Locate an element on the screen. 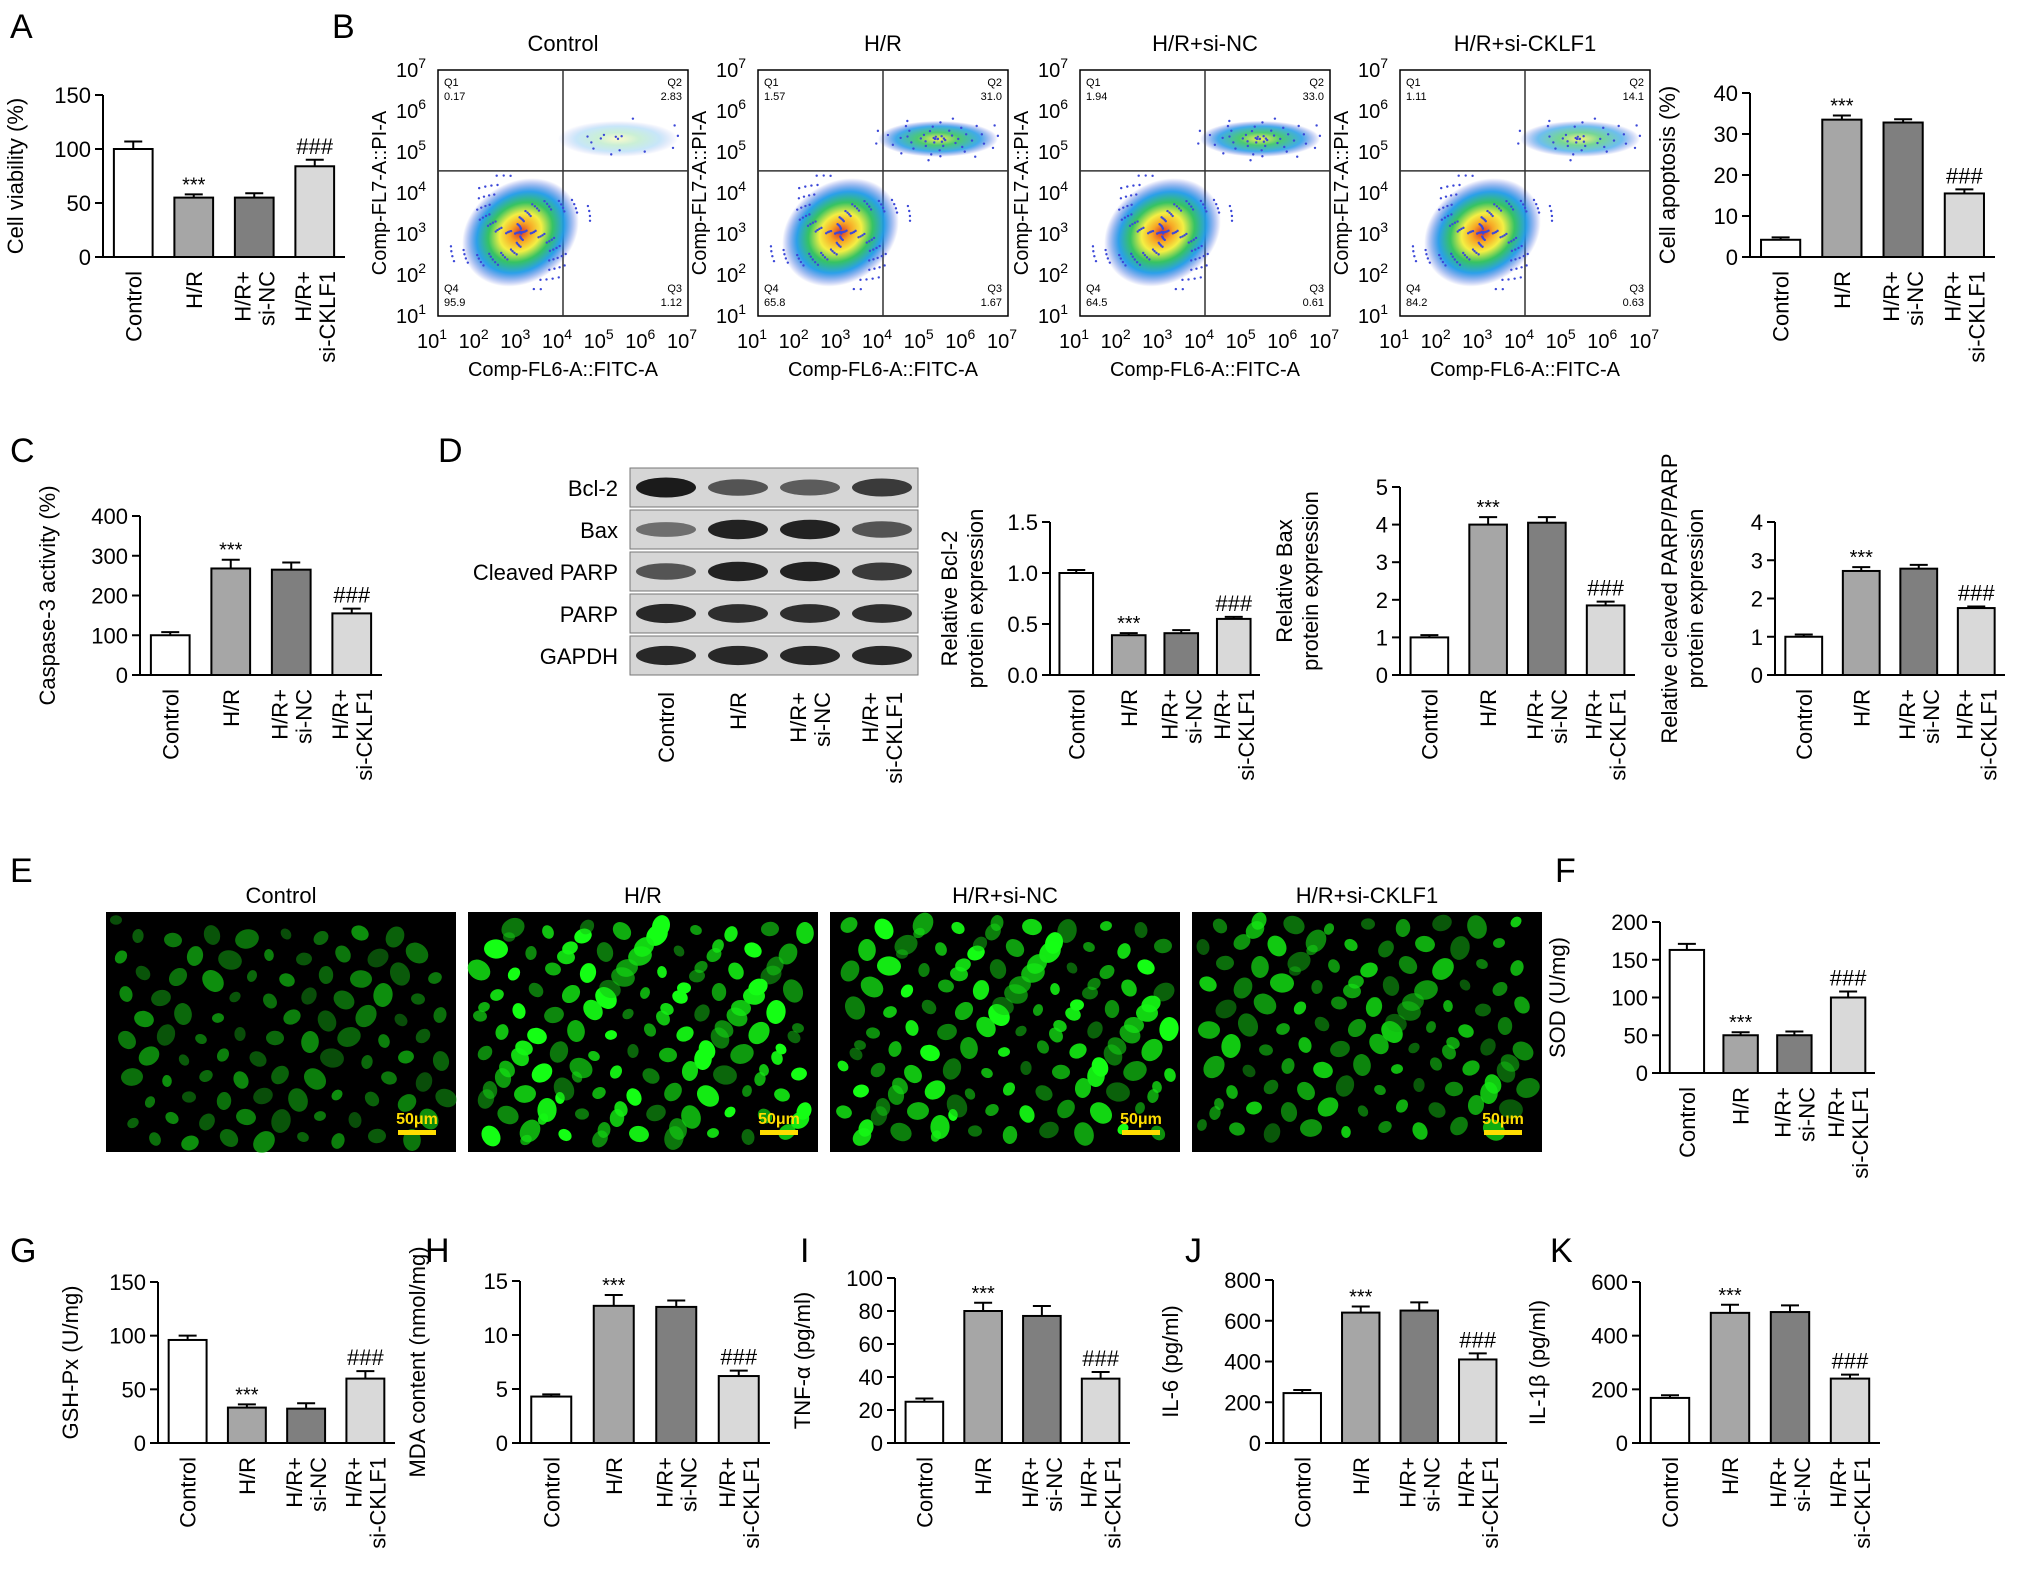 The height and width of the screenshot is (1571, 2032). panel-letter-a: A is located at coordinates (21, 27).